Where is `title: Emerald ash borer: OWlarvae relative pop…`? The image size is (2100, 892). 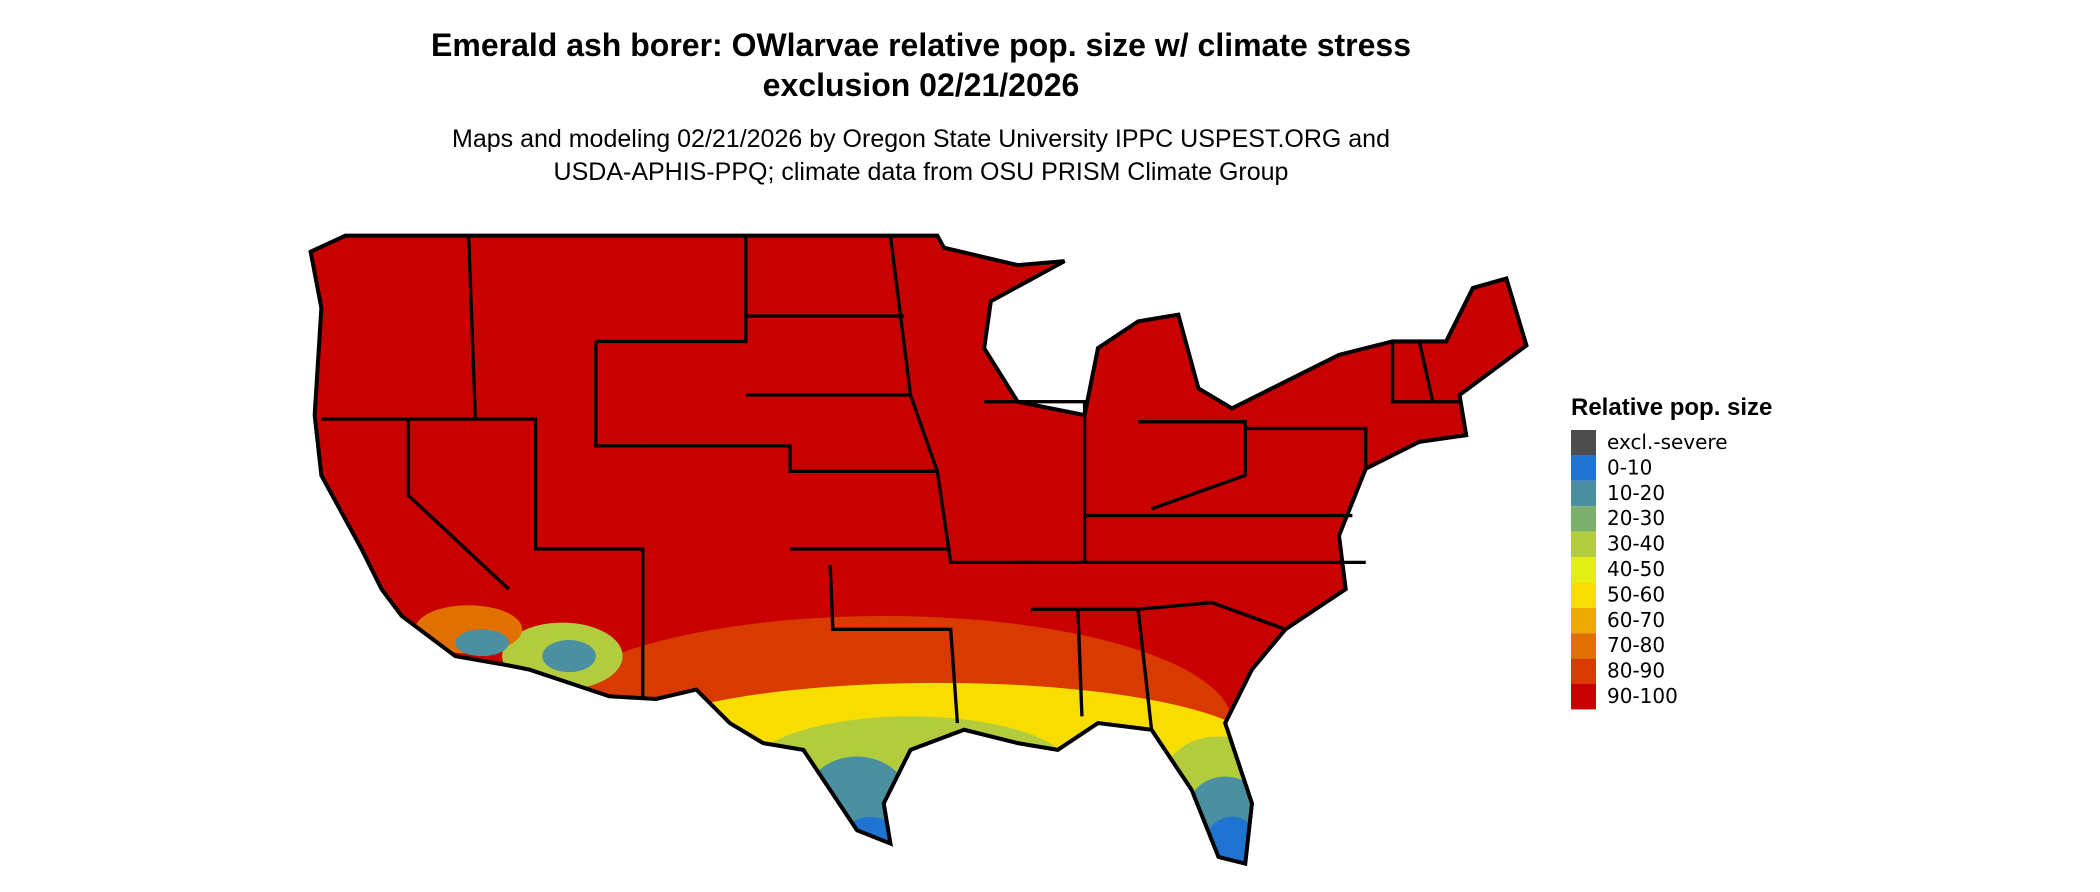
title: Emerald ash borer: OWlarvae relative pop… is located at coordinates (921, 45).